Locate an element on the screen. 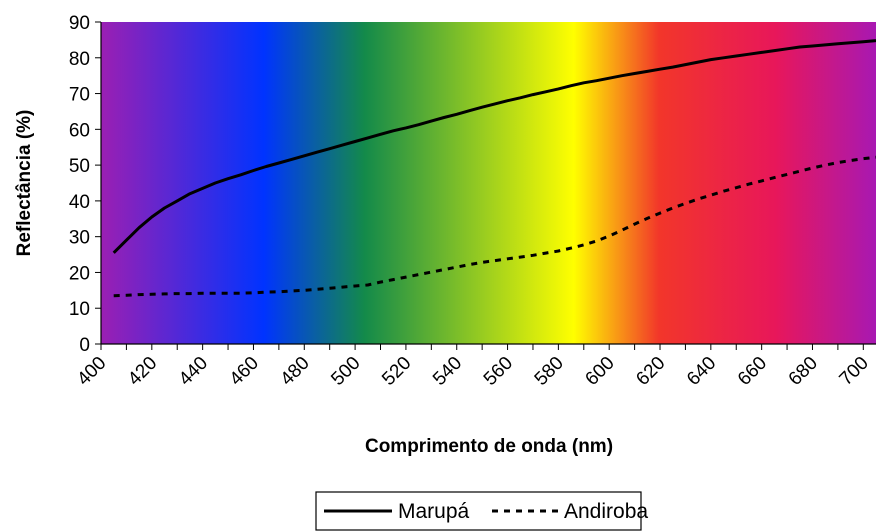 This screenshot has width=877, height=532. x-tick-label: 460 is located at coordinates (244, 371).